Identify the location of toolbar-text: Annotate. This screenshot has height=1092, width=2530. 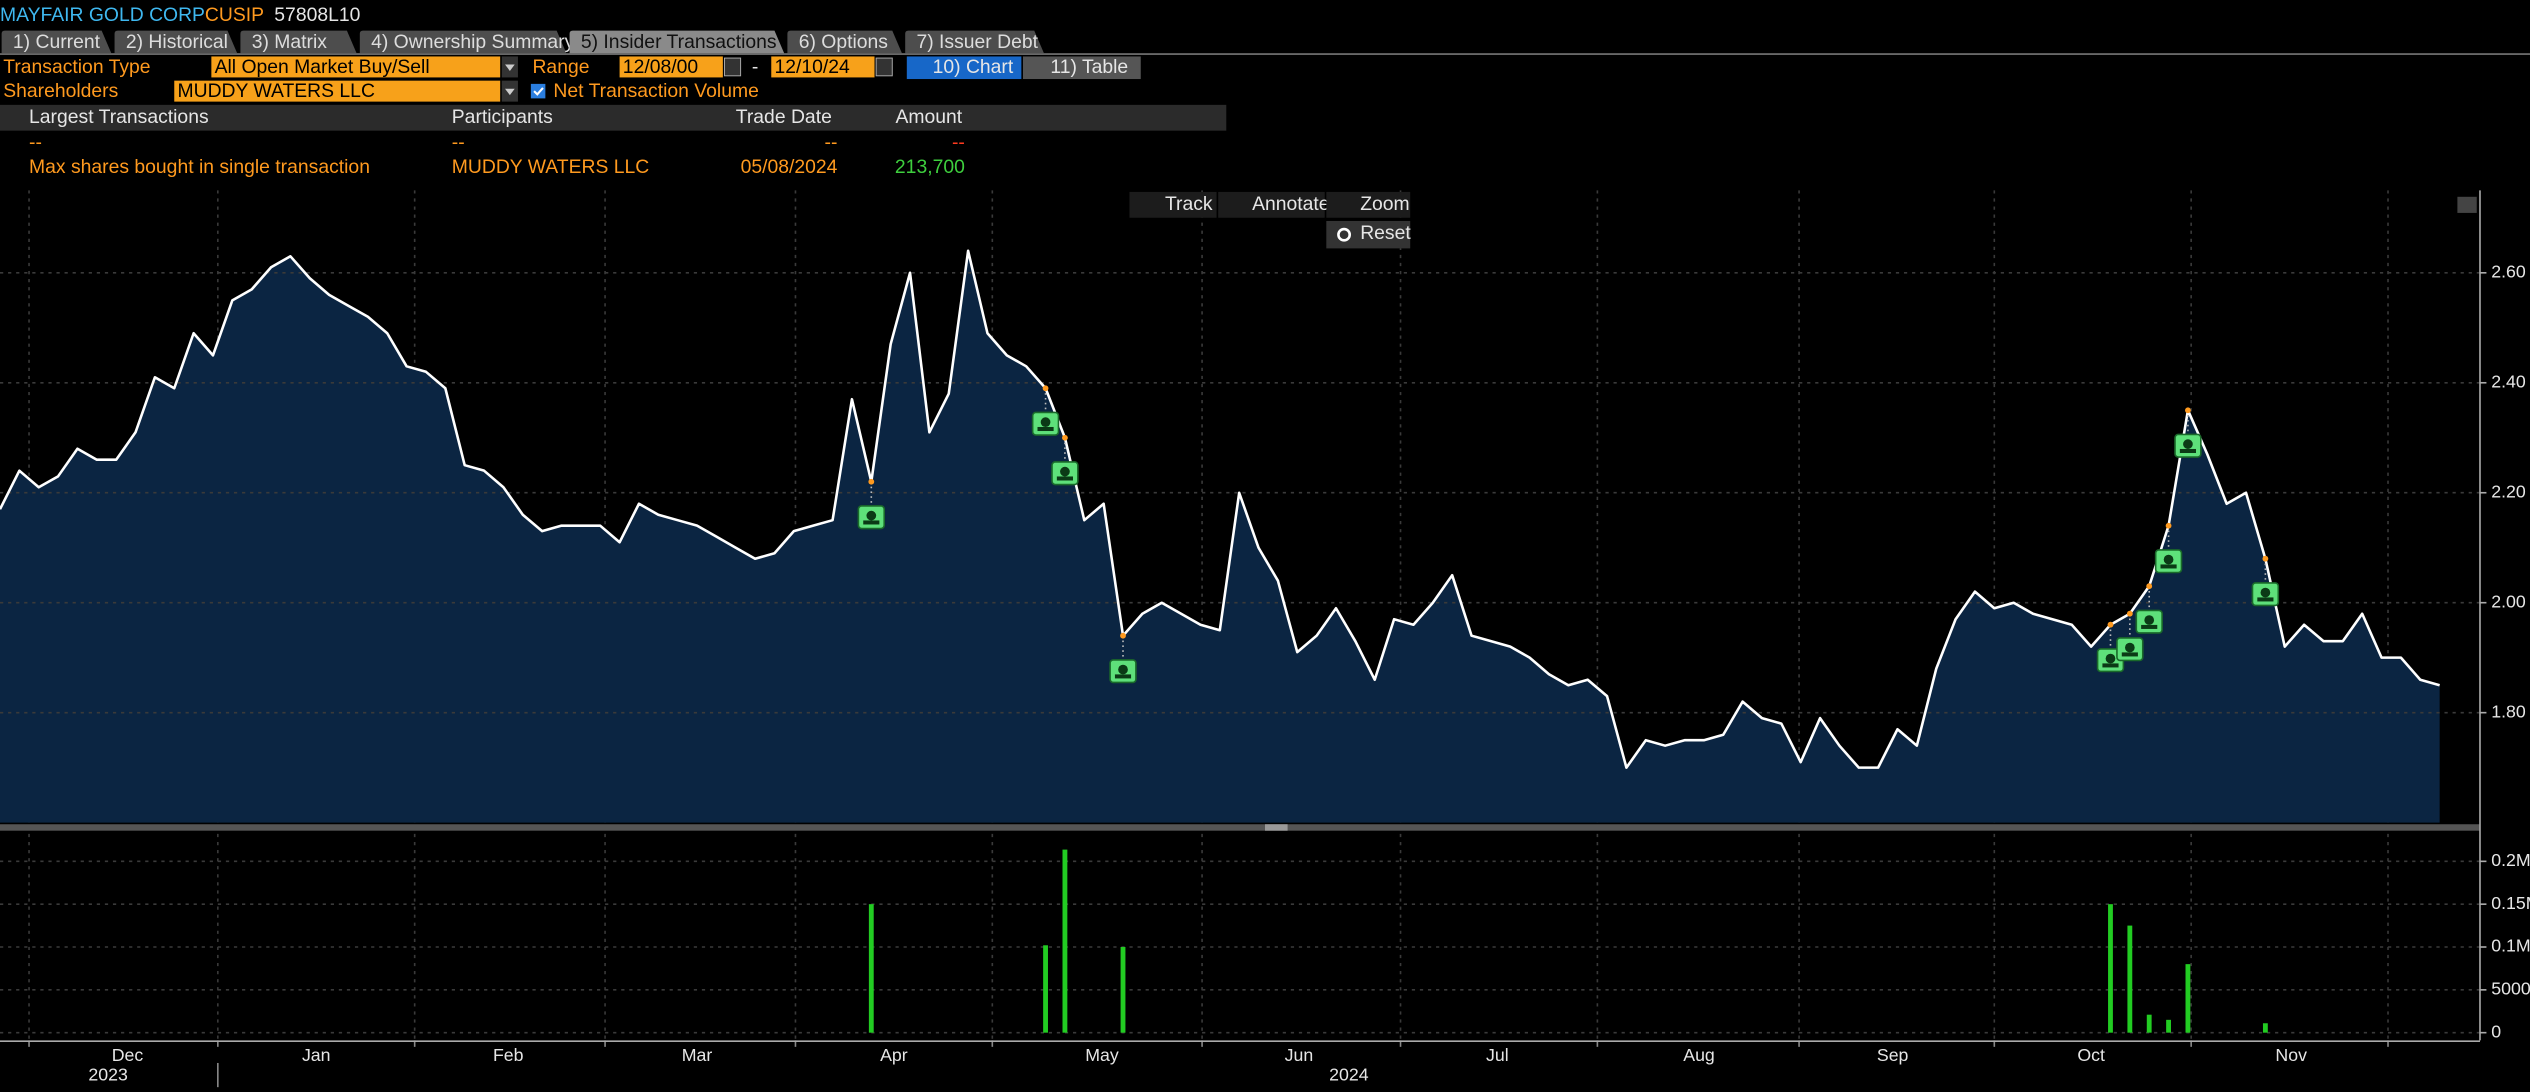
(1290, 204).